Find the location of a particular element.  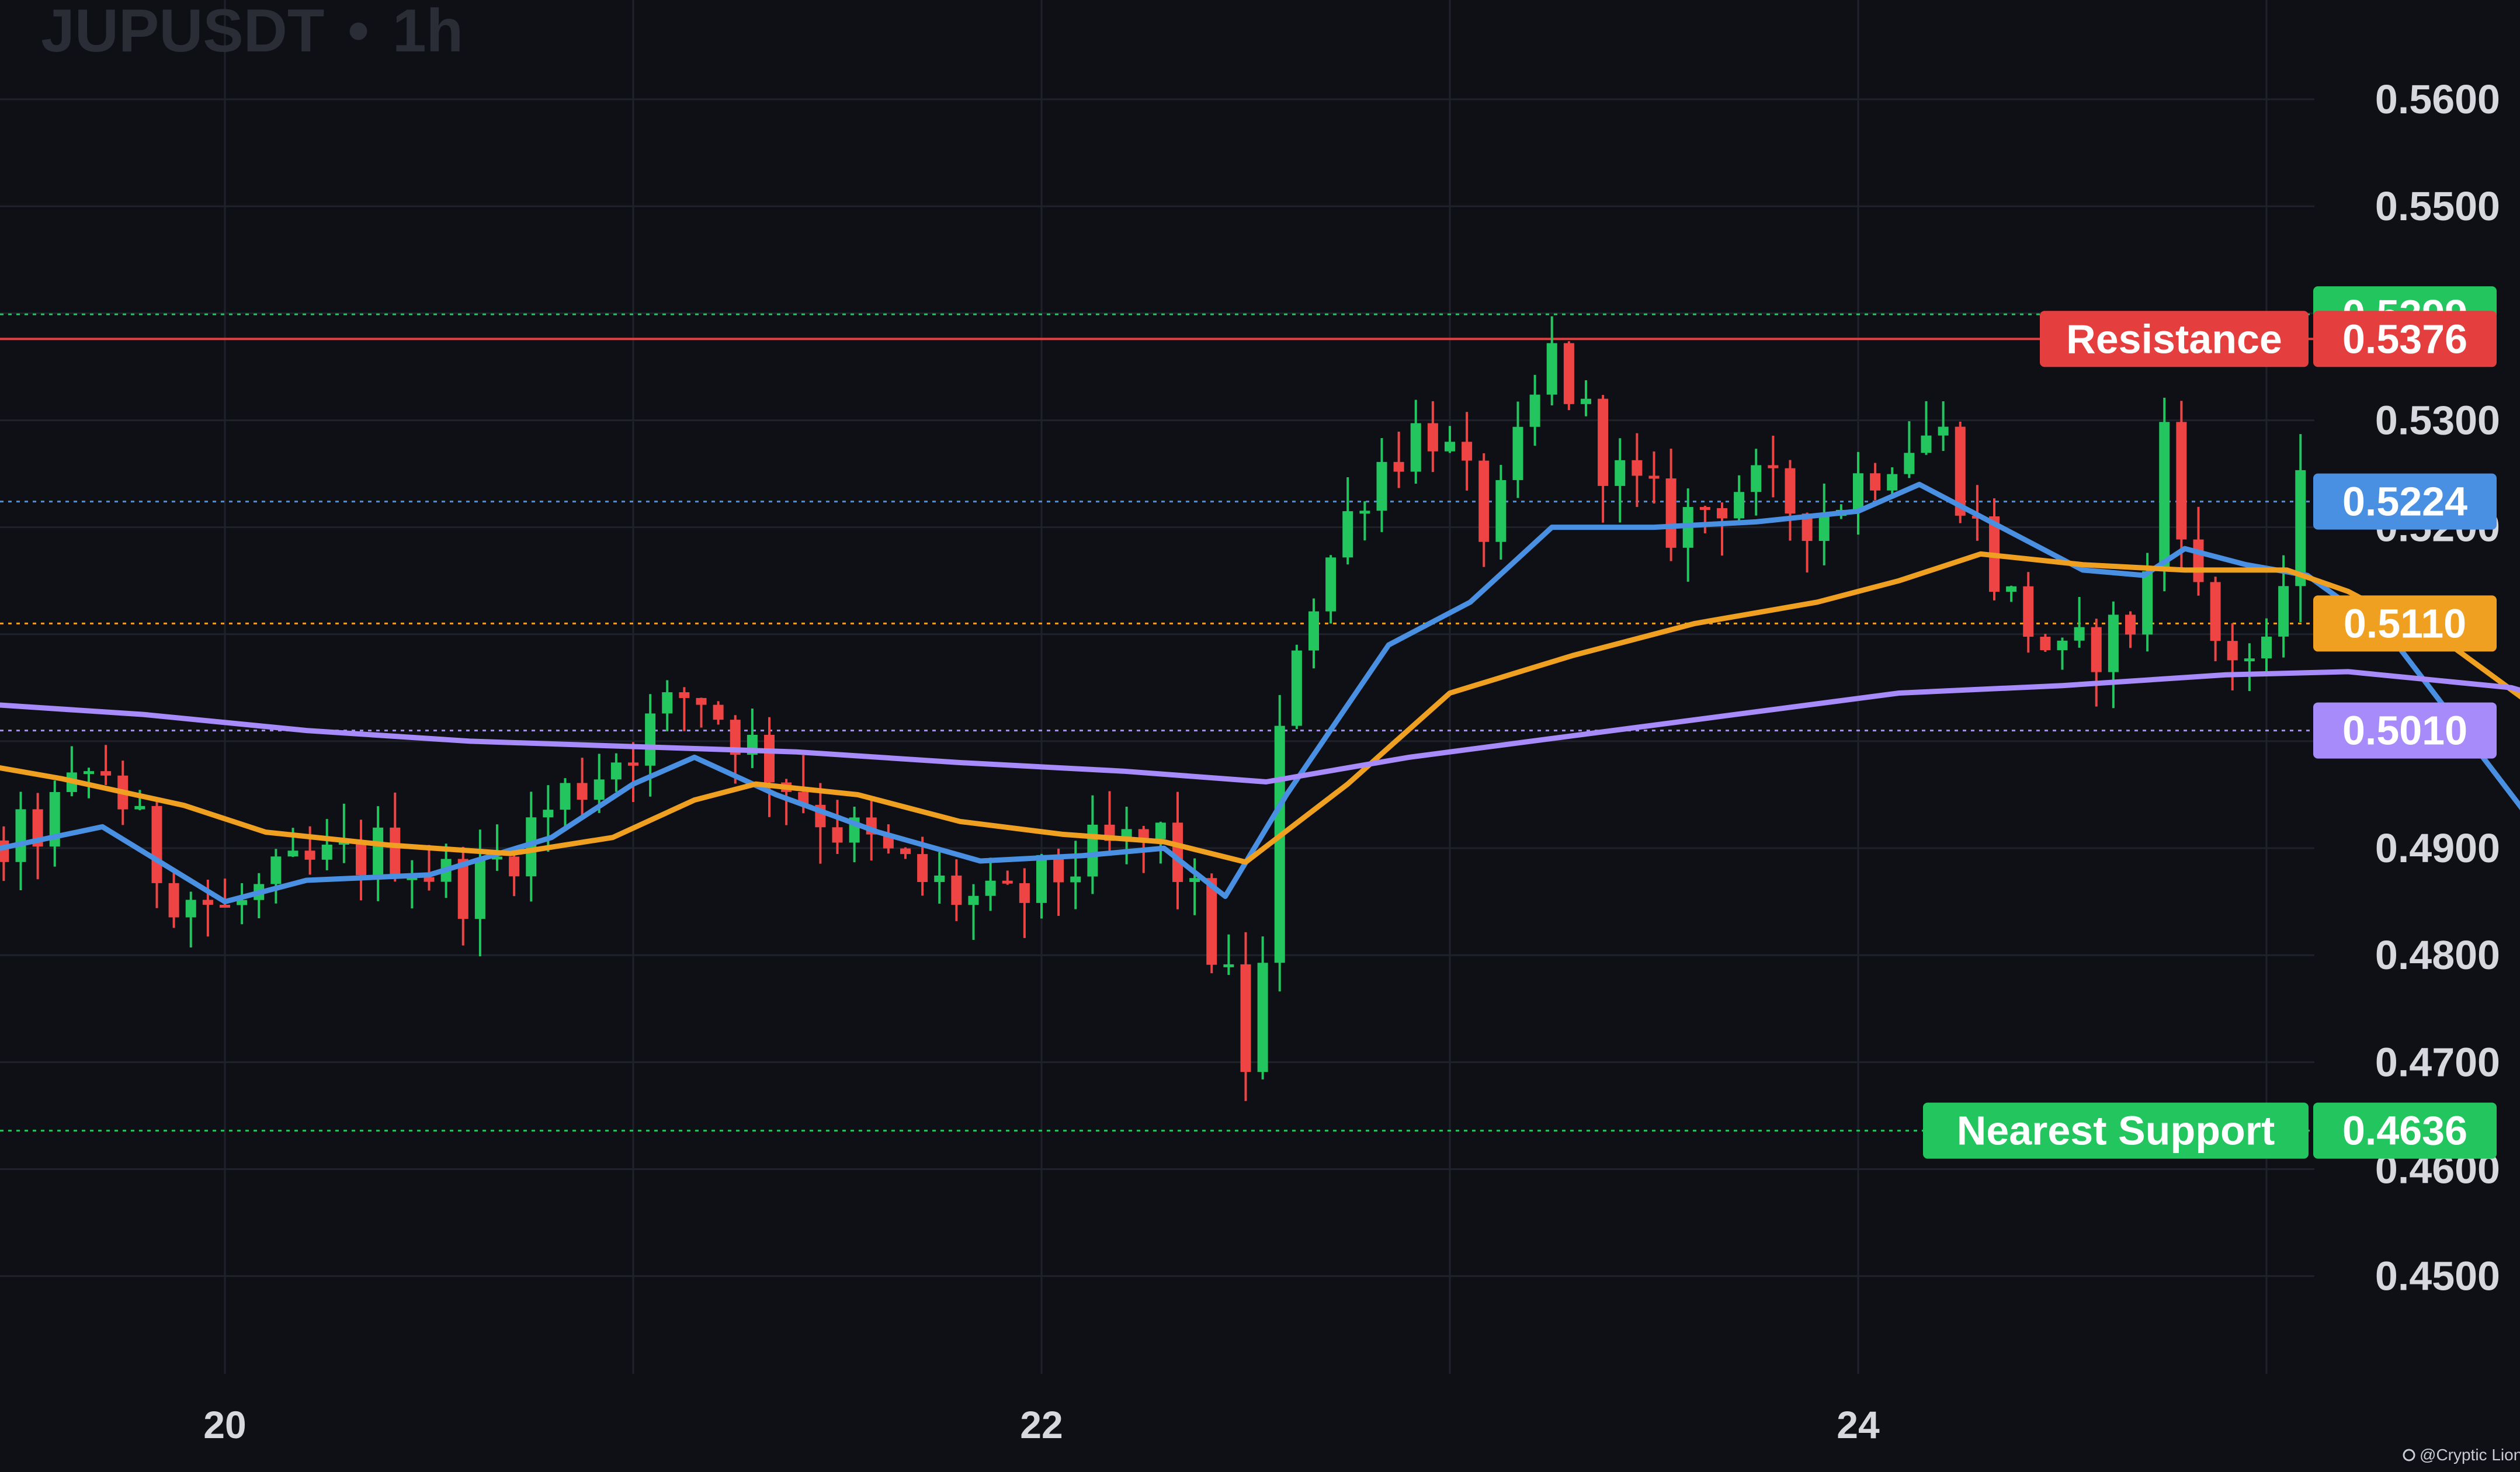

watermark-name: Cryptic Lion is located at coordinates (2478, 1455).